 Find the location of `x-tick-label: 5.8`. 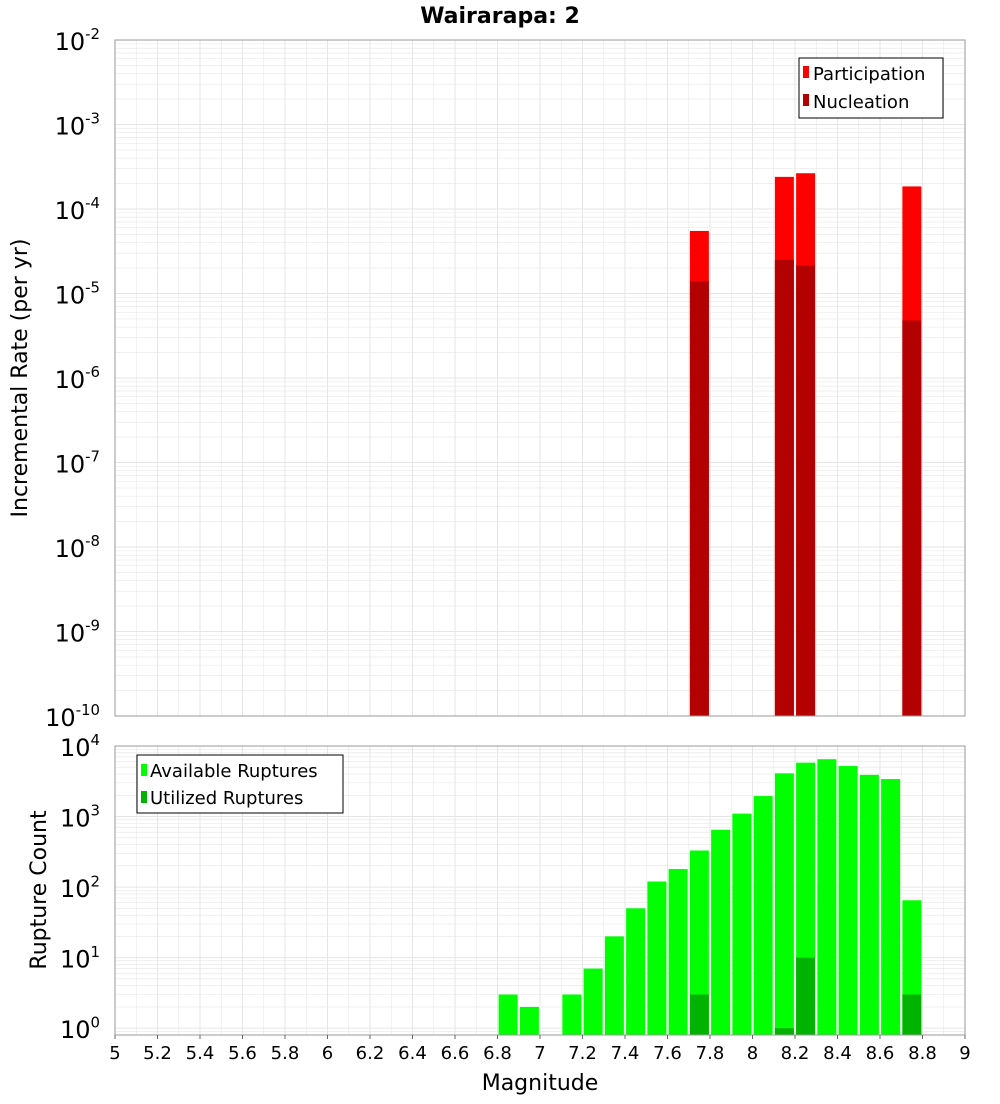

x-tick-label: 5.8 is located at coordinates (285, 1053).